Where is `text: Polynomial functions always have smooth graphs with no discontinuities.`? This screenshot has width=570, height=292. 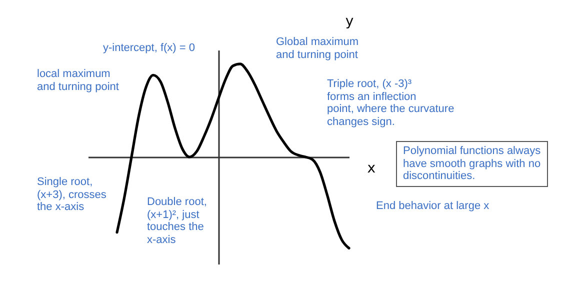 text: Polynomial functions always have smooth graphs with no discontinuities. is located at coordinates (472, 163).